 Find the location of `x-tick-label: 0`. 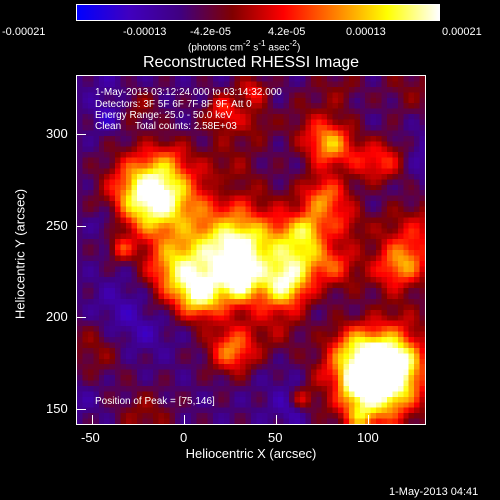

x-tick-label: 0 is located at coordinates (184, 437).